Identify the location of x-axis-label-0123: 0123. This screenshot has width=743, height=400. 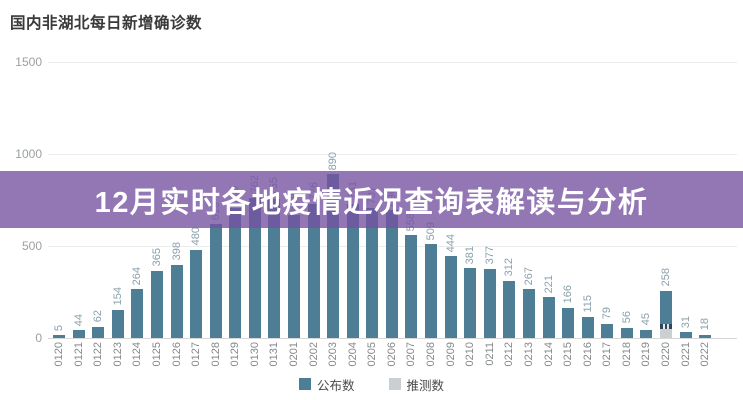
(117, 354).